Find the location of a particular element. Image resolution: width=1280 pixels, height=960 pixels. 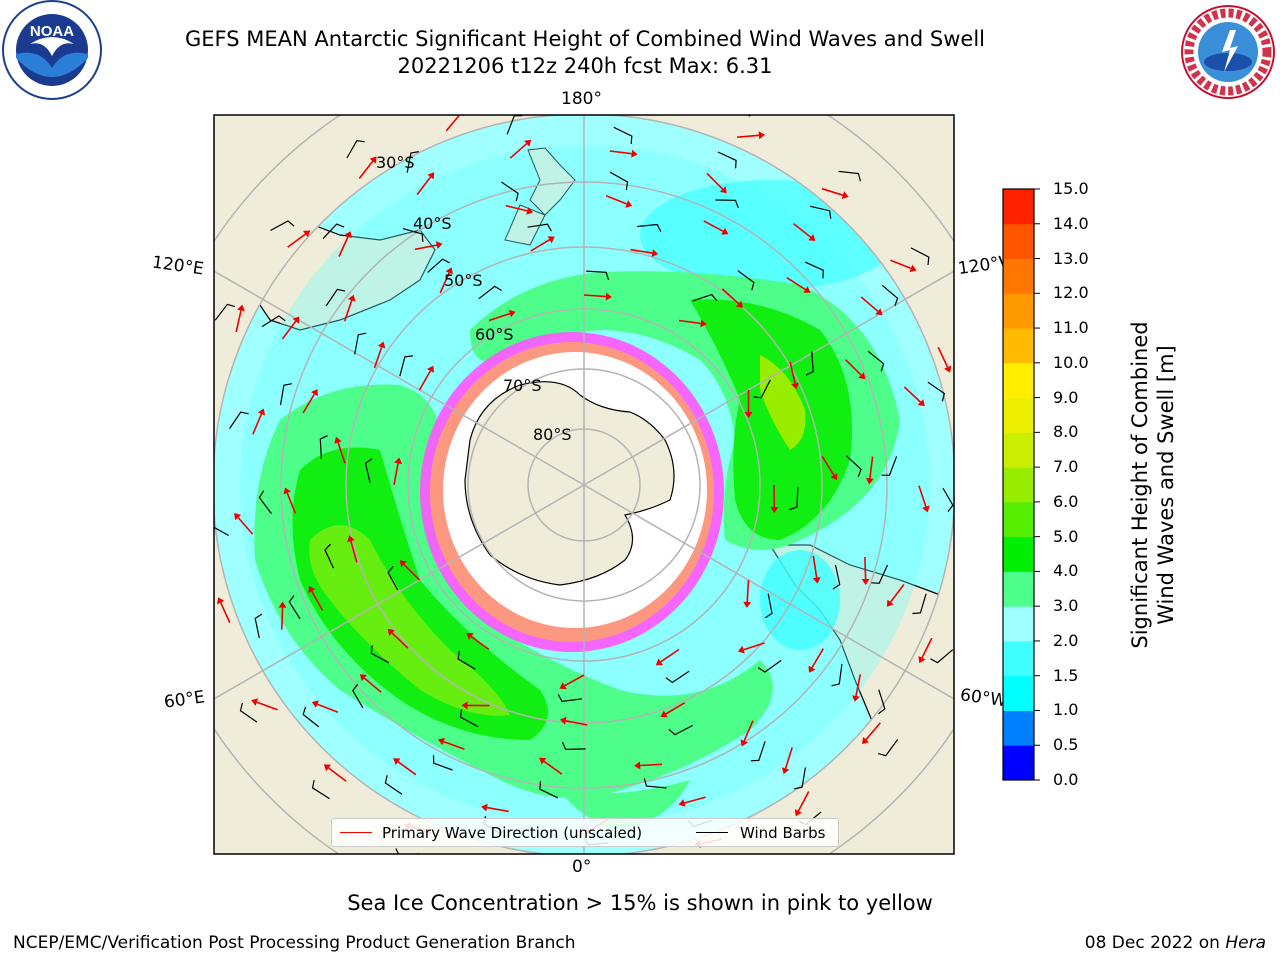

footer-date: 08 Dec 2022 on Hera is located at coordinates (1175, 943).